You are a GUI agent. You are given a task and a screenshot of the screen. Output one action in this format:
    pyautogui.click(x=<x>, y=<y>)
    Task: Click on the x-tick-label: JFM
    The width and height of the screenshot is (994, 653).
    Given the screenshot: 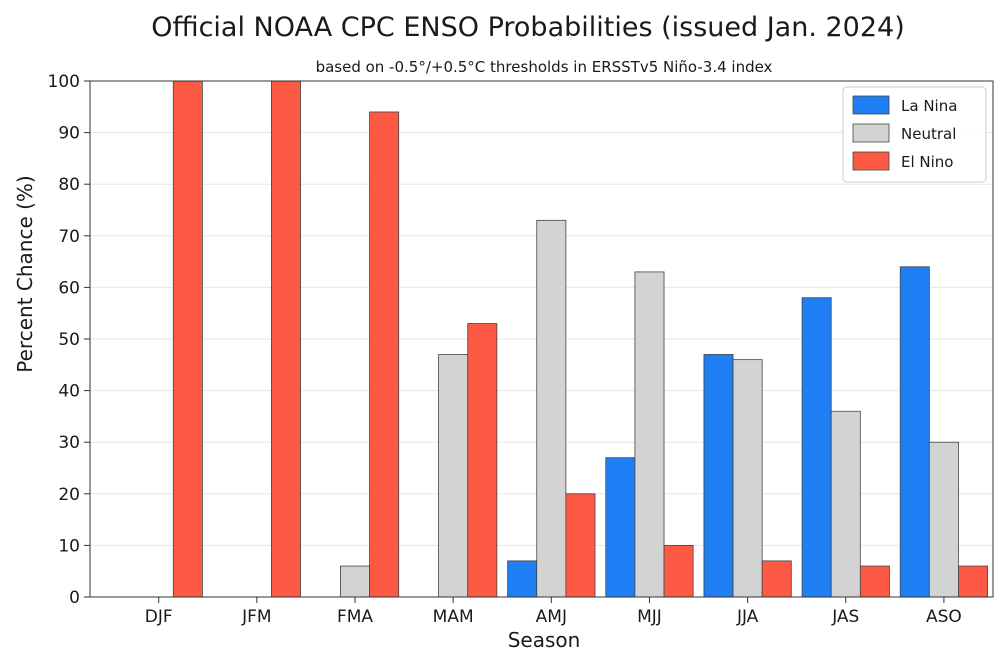 What is the action you would take?
    pyautogui.click(x=256, y=617)
    